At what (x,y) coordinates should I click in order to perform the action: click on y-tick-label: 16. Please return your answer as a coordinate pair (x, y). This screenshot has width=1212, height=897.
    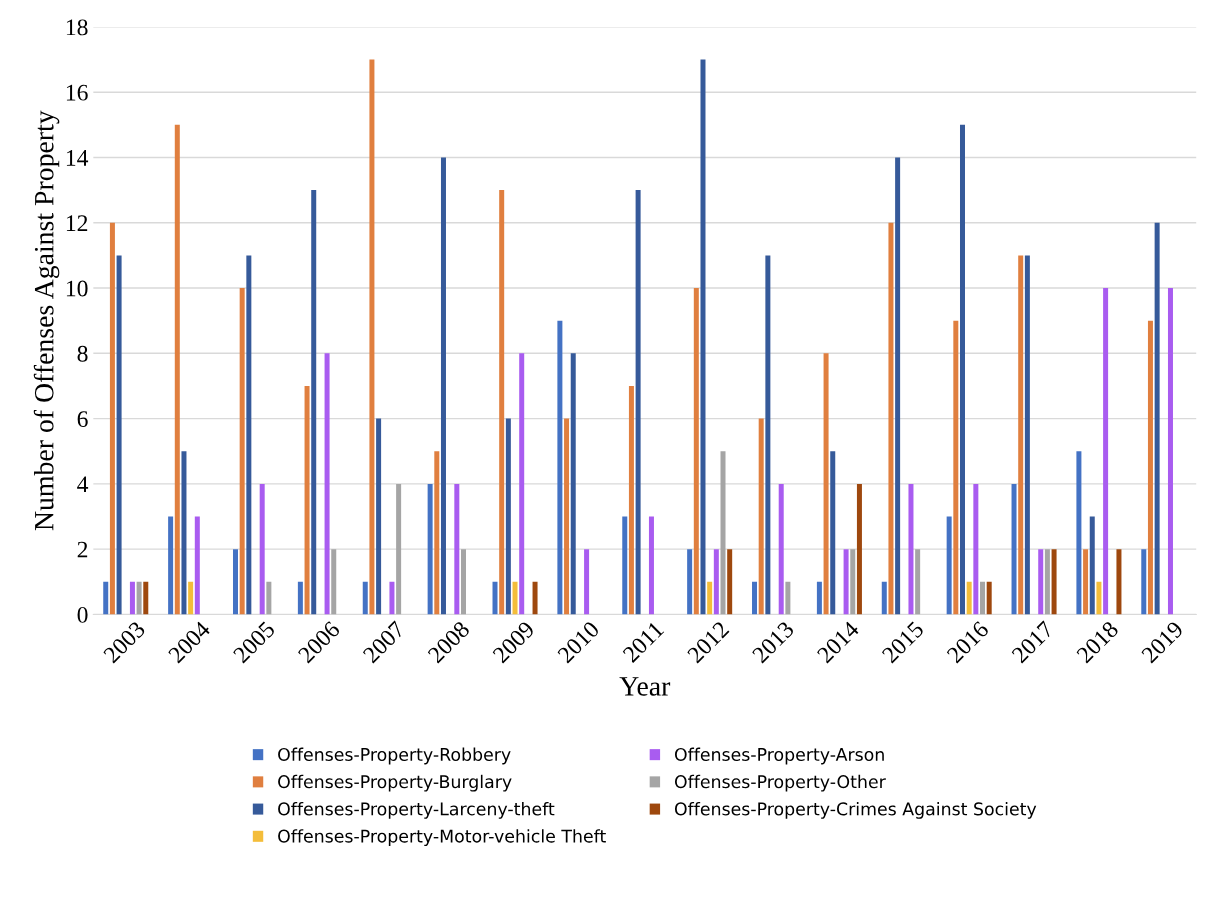
    Looking at the image, I should click on (77, 92).